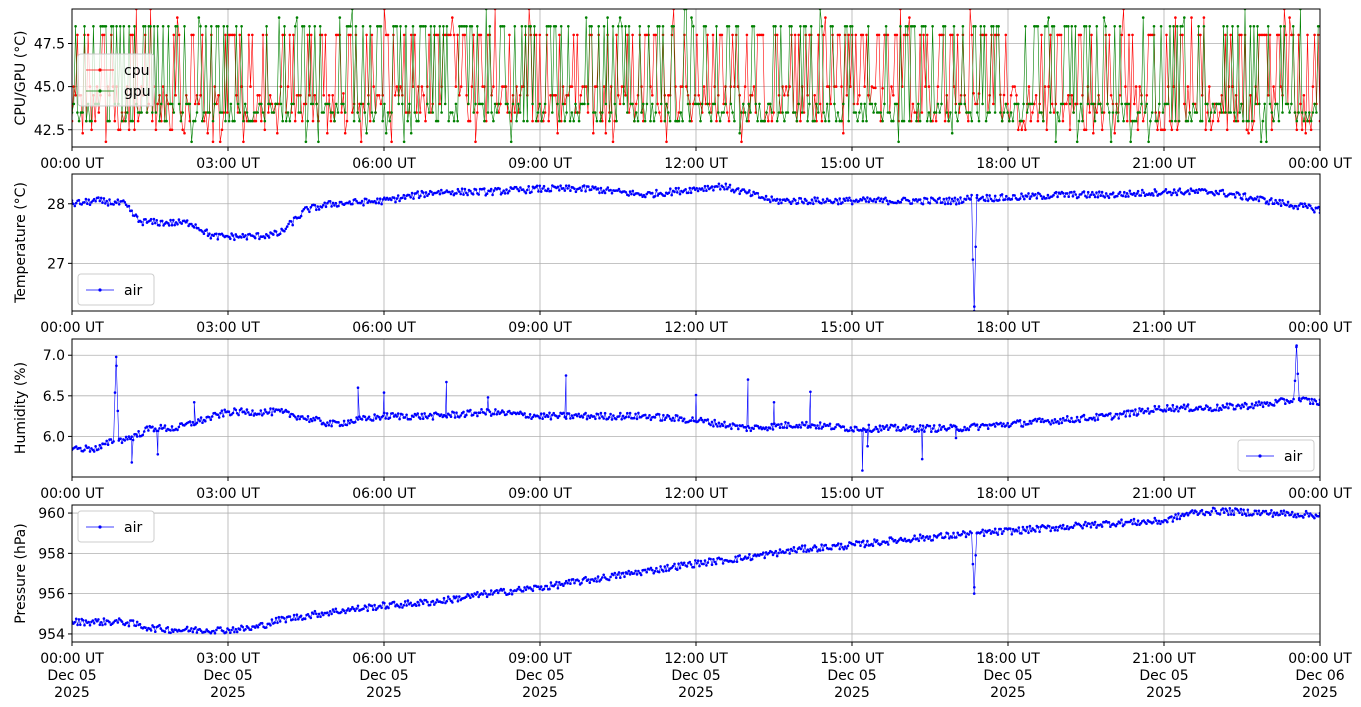  Describe the element at coordinates (1320, 494) in the screenshot. I see `x-tick-label: 00:00 UT` at that location.